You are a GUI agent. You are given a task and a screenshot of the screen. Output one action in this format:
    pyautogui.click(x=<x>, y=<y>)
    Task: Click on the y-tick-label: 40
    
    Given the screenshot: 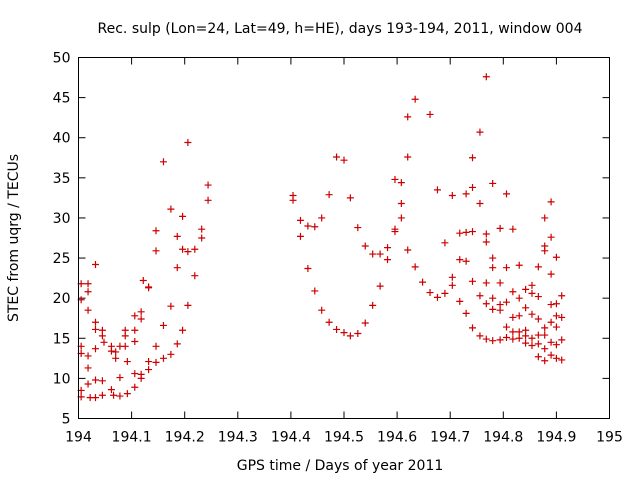 What is the action you would take?
    pyautogui.click(x=62, y=139)
    